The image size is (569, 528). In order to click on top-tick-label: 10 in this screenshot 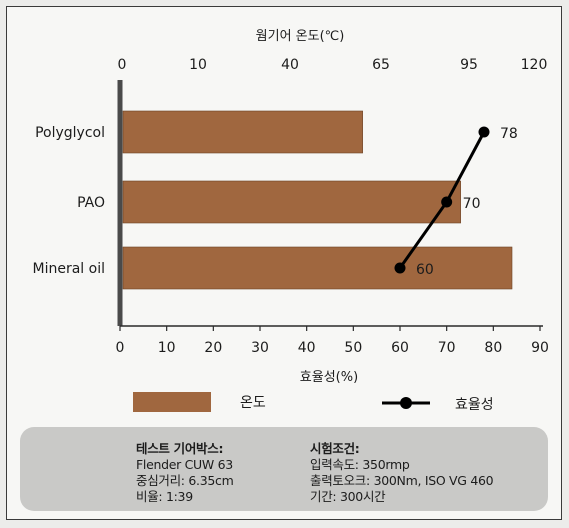, I will do `click(198, 65)`.